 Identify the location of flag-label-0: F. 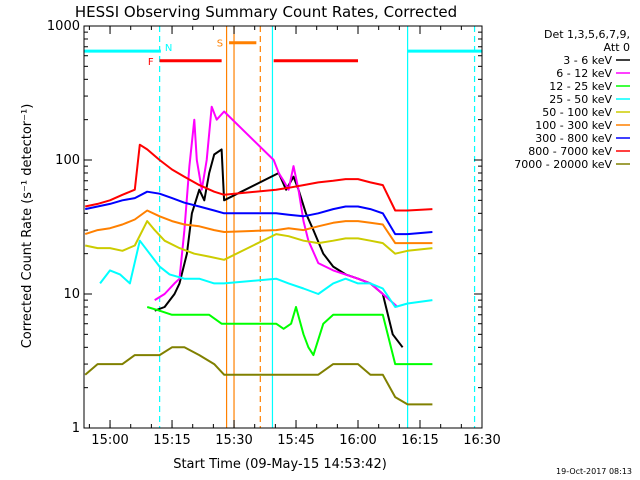
(151, 62).